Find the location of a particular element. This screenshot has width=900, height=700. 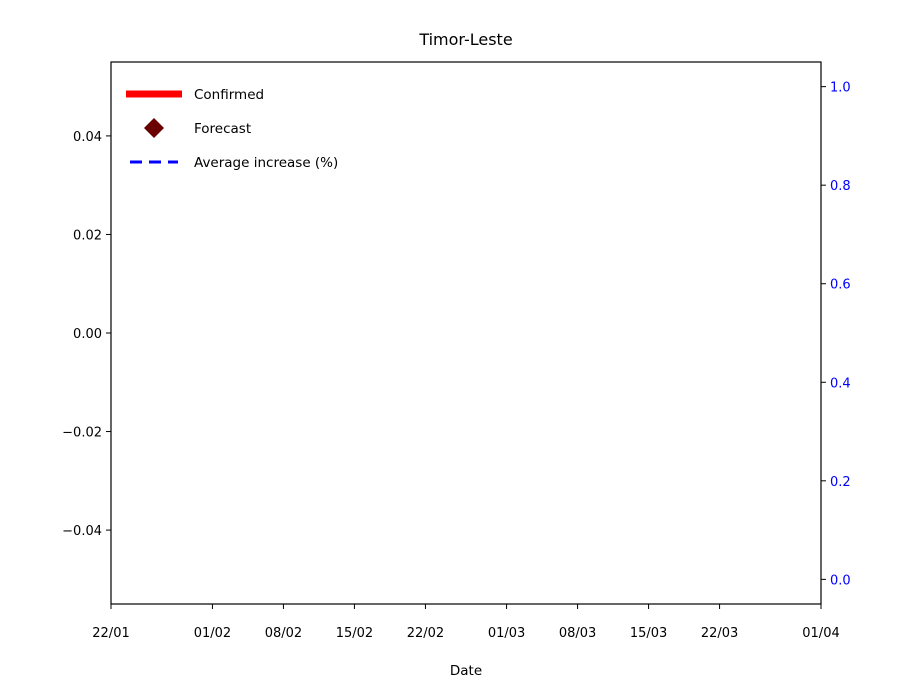

x-tick-label: 15/03 is located at coordinates (648, 633).